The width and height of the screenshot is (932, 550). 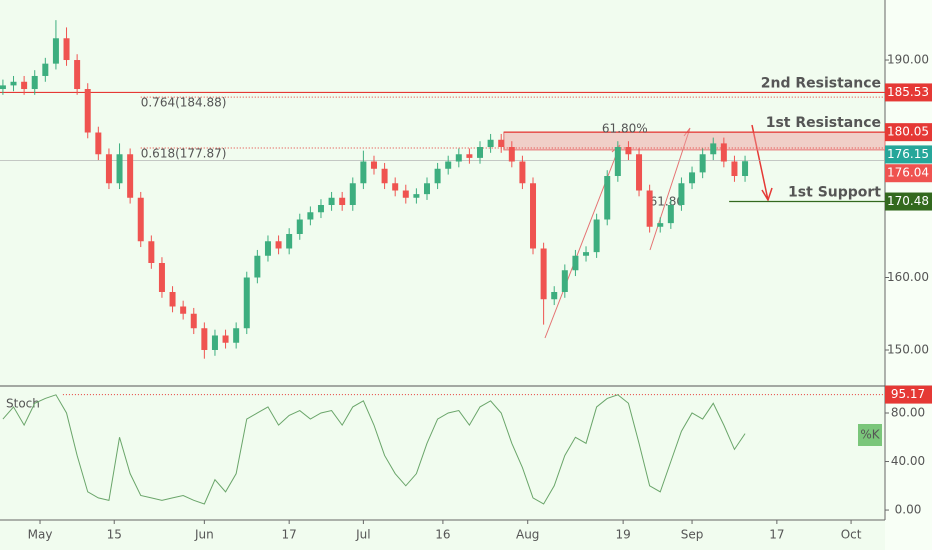 What do you see at coordinates (23, 404) in the screenshot?
I see `stoch-title: Stoch` at bounding box center [23, 404].